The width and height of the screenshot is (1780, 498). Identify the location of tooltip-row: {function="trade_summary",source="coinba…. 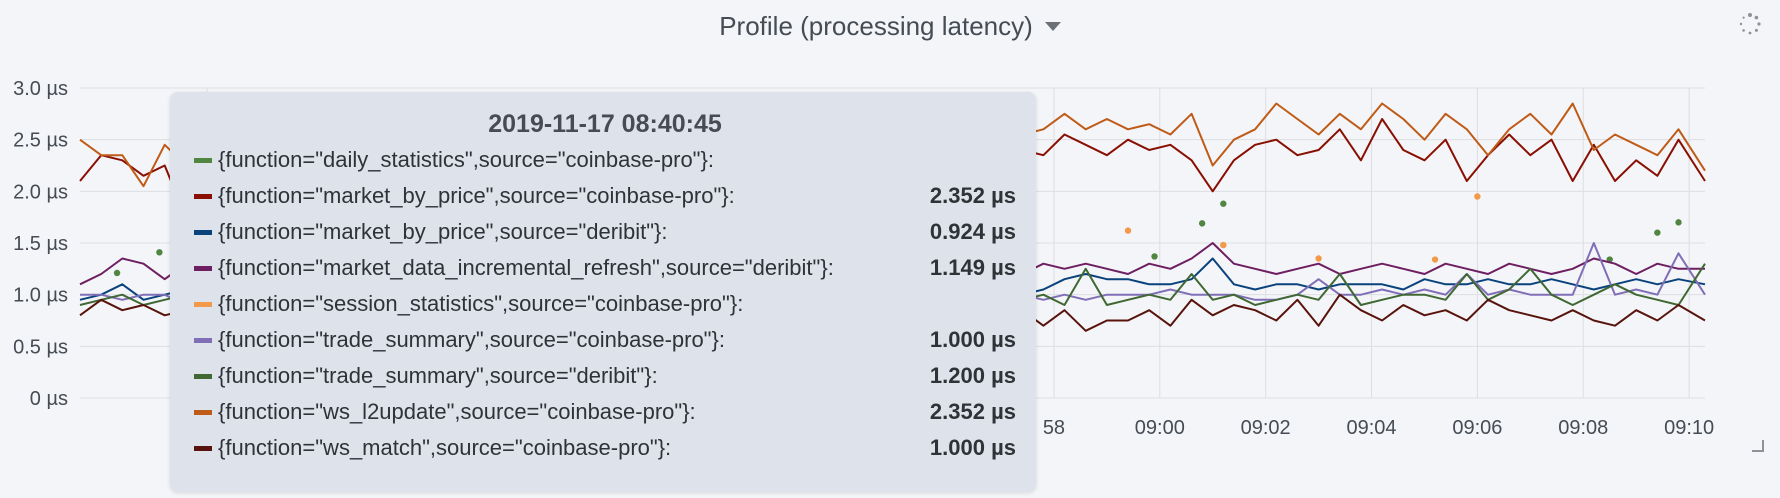
(605, 340).